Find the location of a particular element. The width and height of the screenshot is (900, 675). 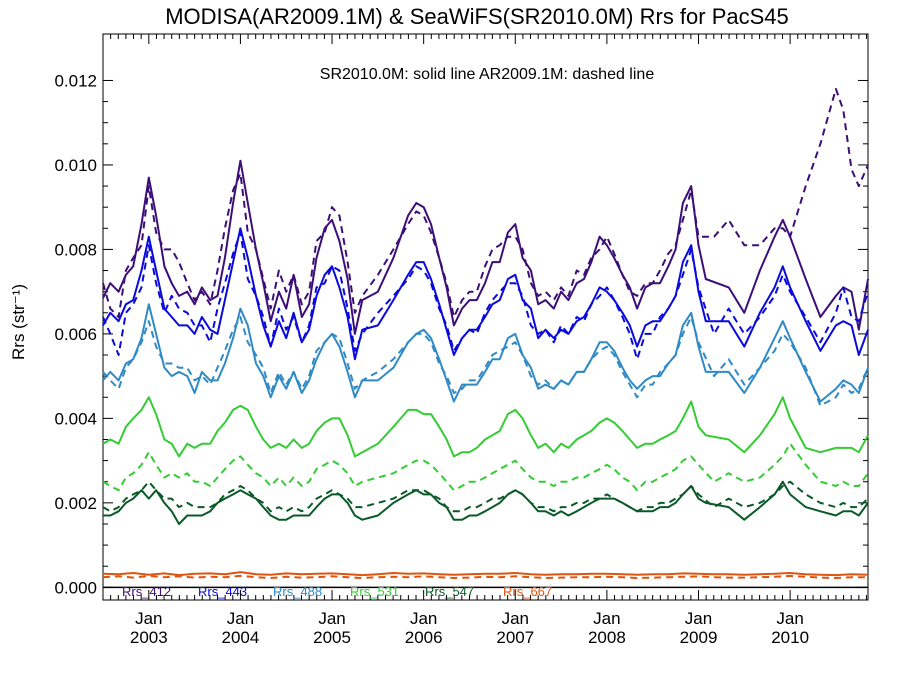

x-tick-year-label: 2006 is located at coordinates (424, 637).